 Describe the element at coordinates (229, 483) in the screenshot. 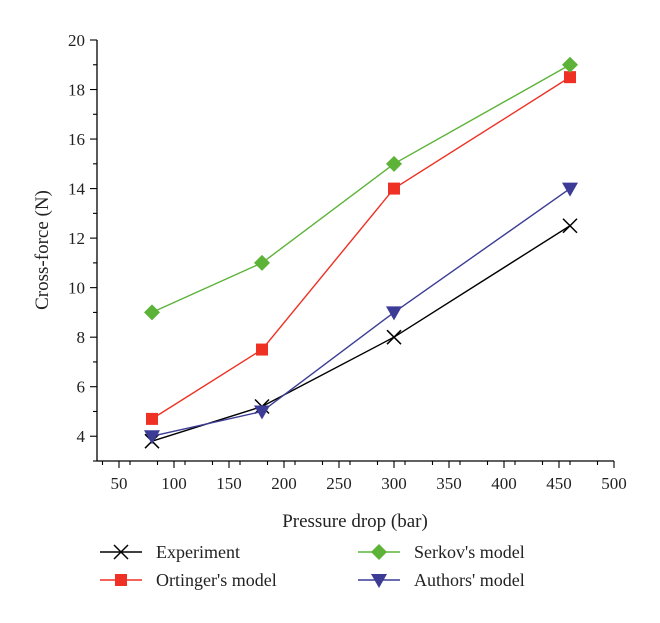

I see `x-tick-label: 150` at that location.